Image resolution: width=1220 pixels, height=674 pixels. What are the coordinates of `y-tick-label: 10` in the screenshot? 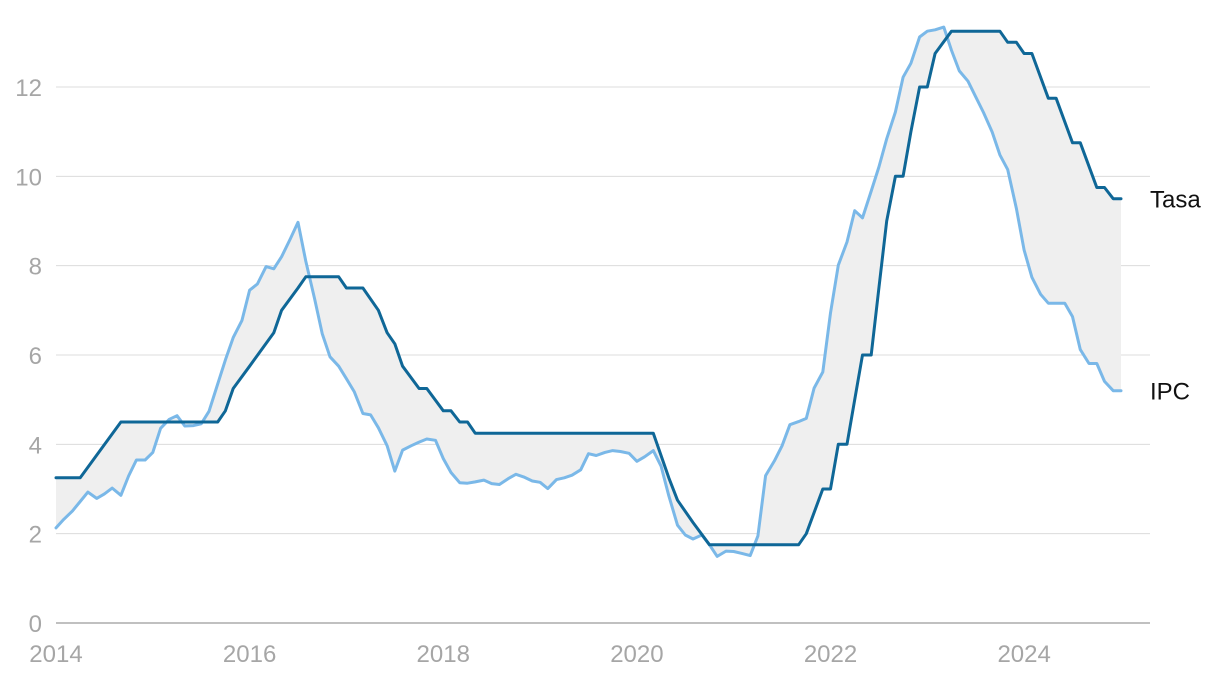 It's located at (28, 177).